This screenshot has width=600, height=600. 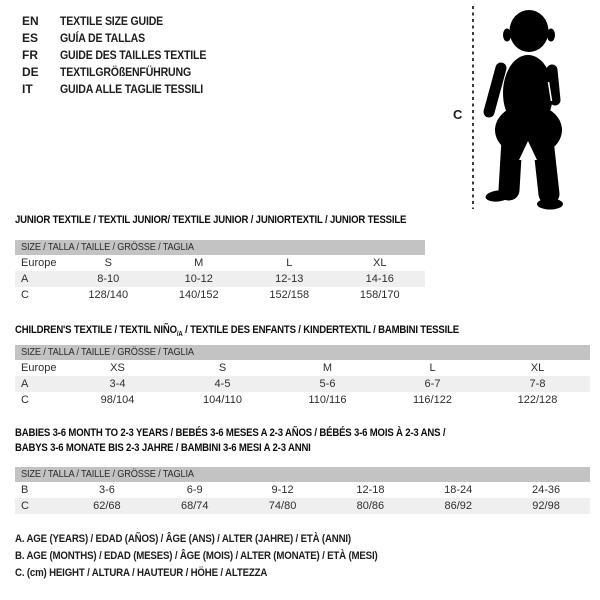 I want to click on value-cell: 92/98, so click(x=546, y=506).